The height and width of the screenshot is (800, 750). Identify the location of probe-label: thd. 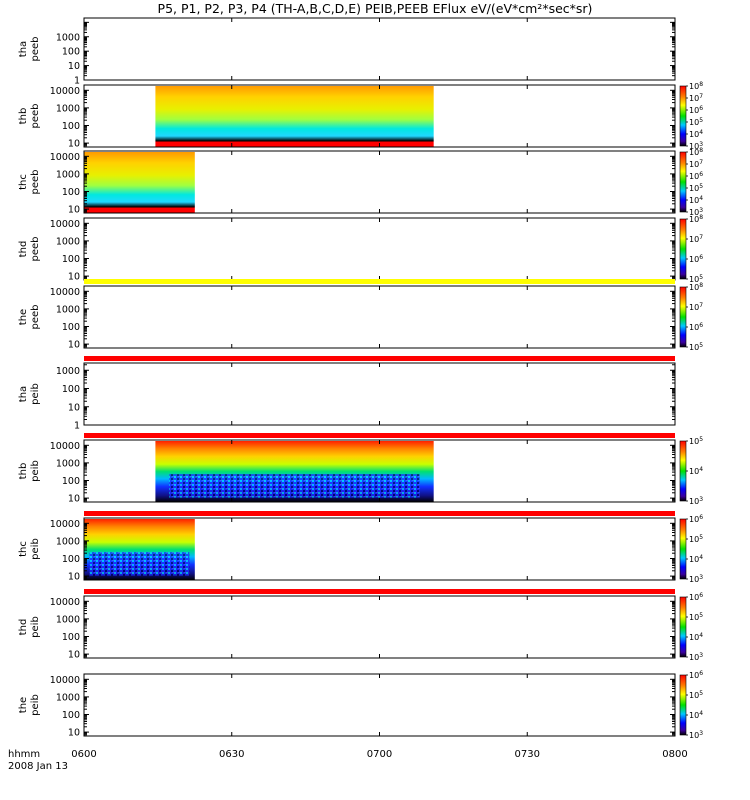
(23, 627).